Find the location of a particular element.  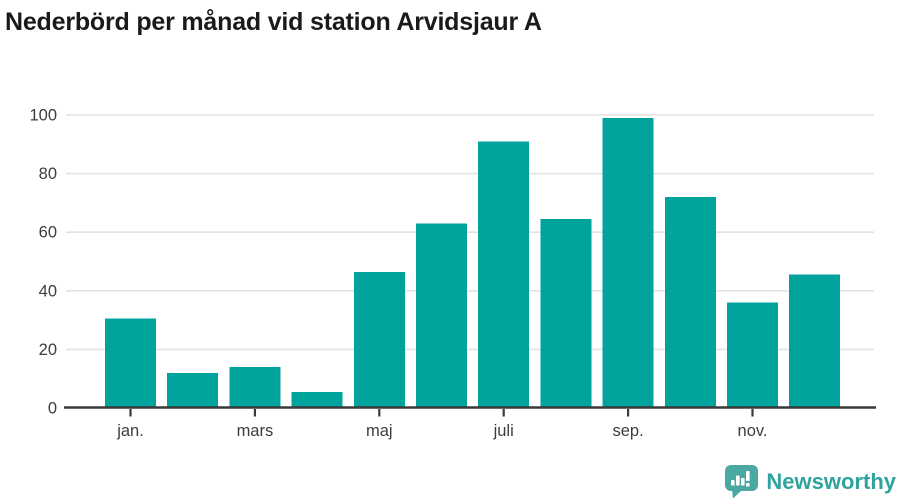

y-tick-label: 100 is located at coordinates (43, 116).